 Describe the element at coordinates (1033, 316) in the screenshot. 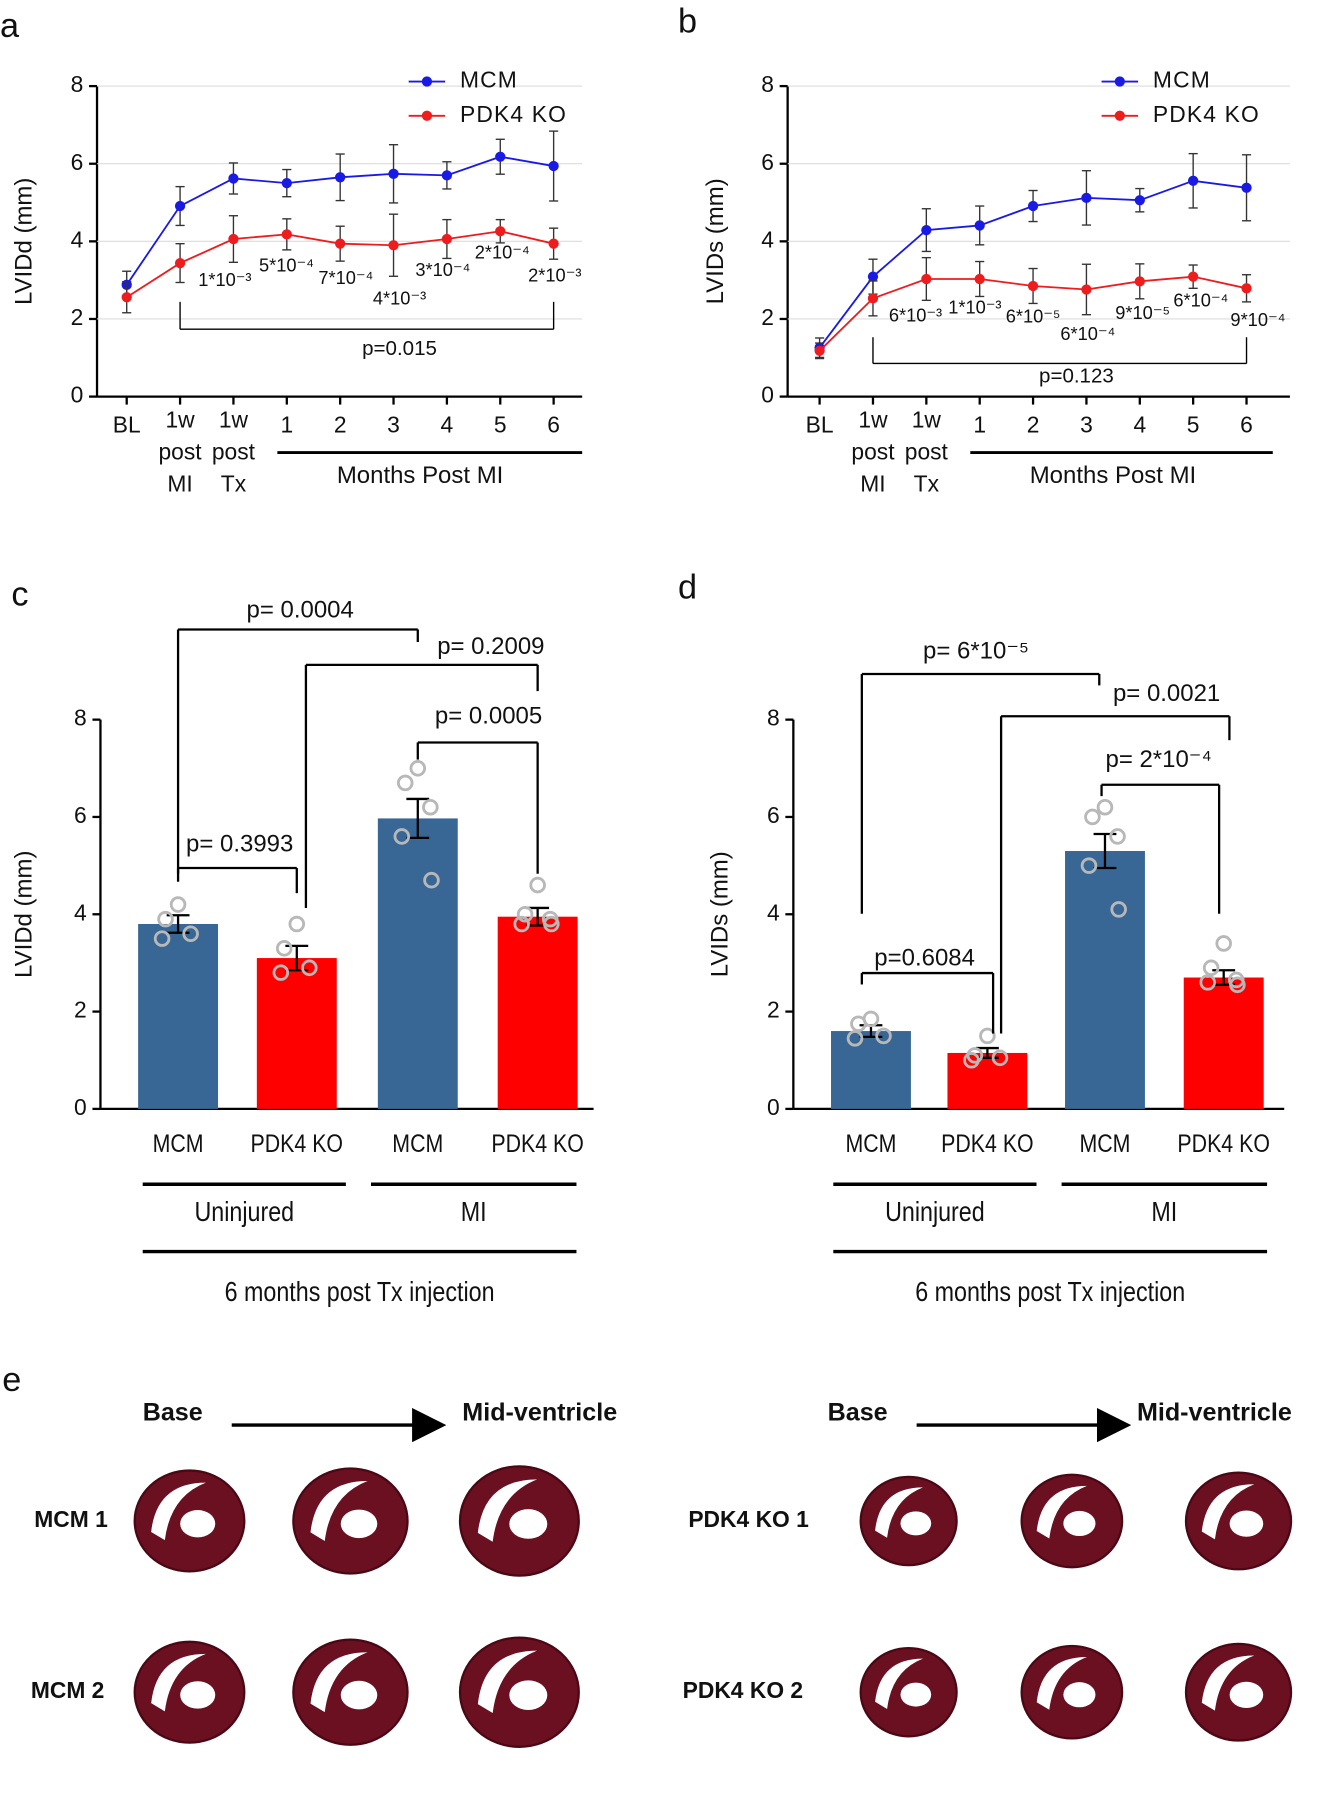

I see `p-annotation: 6*10⁻⁵` at that location.